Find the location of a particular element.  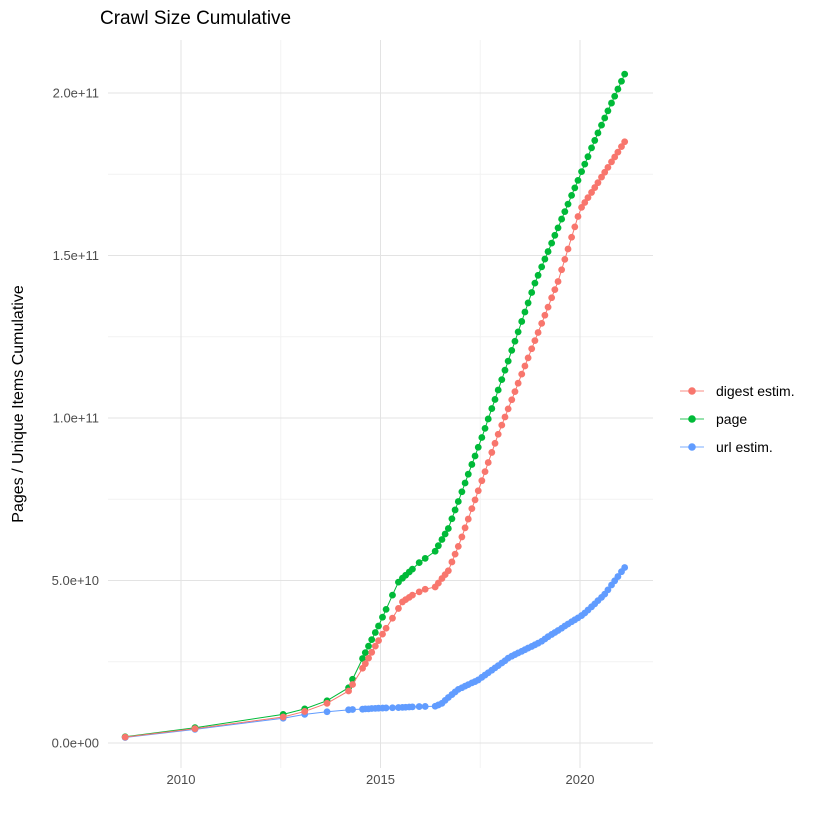

x-tick-label: 2020 is located at coordinates (580, 779).